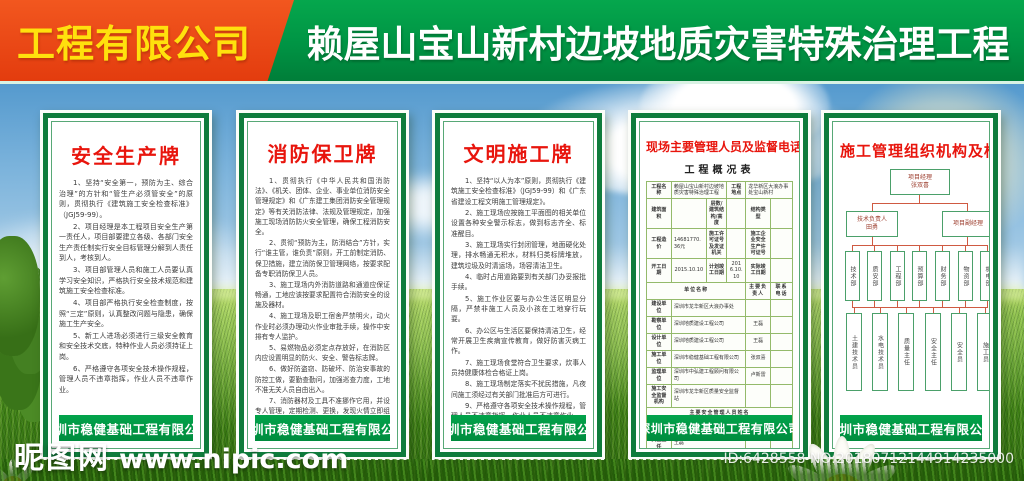 The width and height of the screenshot is (1024, 481). What do you see at coordinates (897, 276) in the screenshot?
I see `org-box-dept: 工程部` at bounding box center [897, 276].